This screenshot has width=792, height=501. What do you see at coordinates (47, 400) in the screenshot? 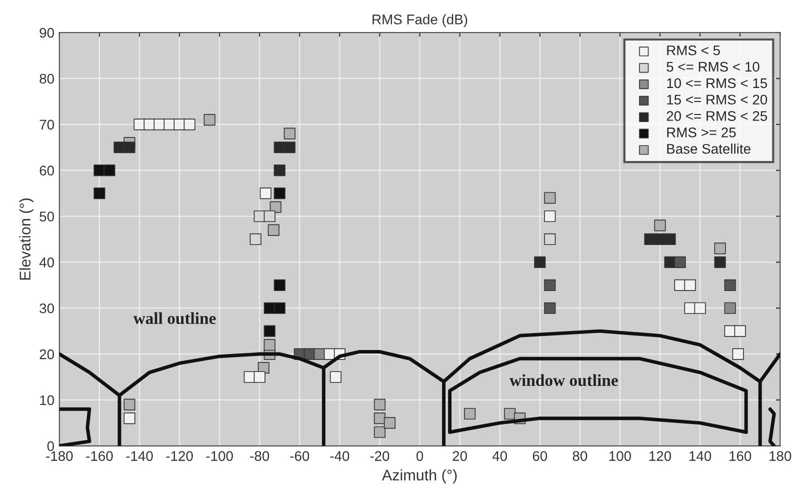
I see `y-tick-label: 10` at bounding box center [47, 400].